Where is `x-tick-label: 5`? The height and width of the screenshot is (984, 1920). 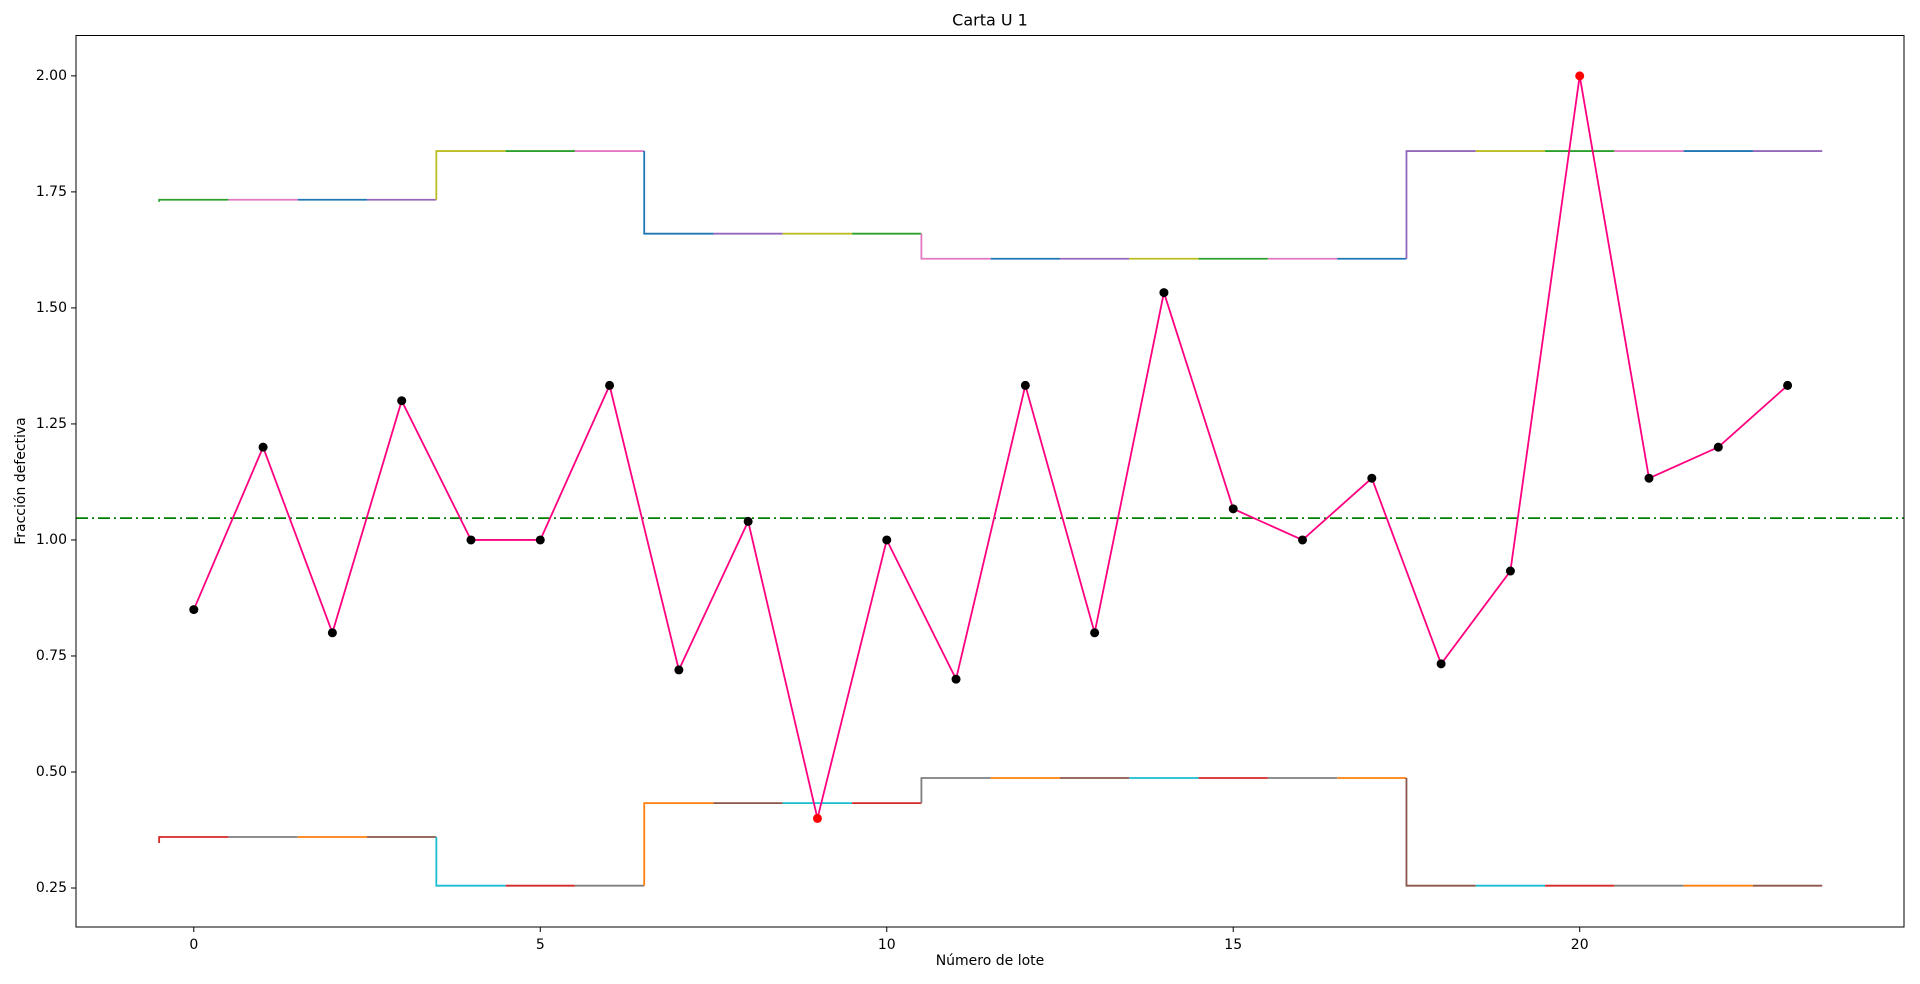 x-tick-label: 5 is located at coordinates (540, 945).